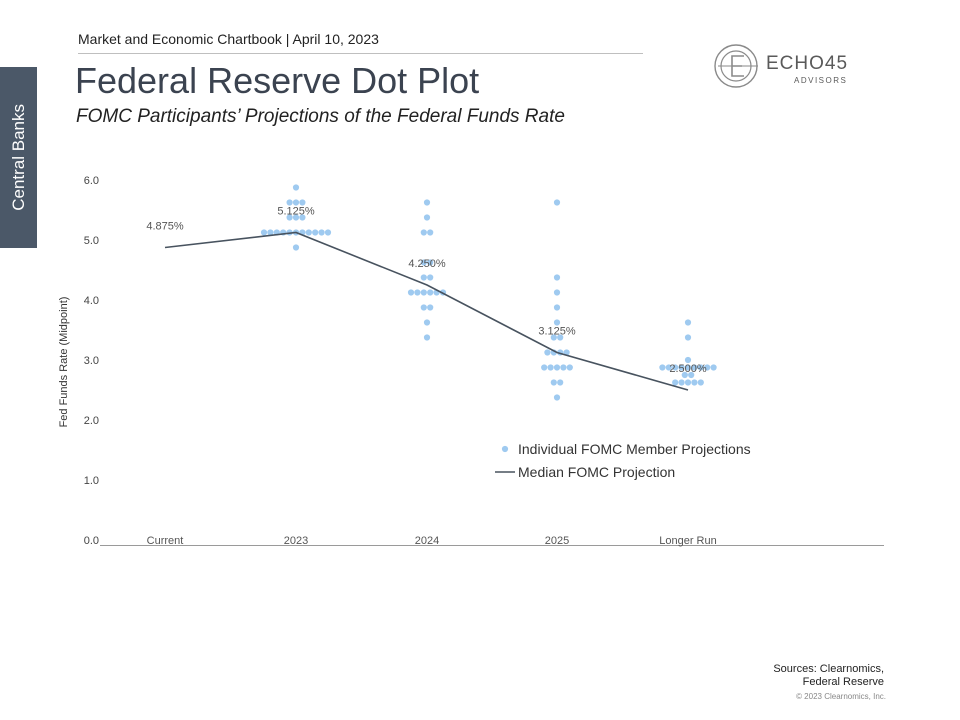 The image size is (960, 720). Describe the element at coordinates (688, 541) in the screenshot. I see `x-tick-label: Longer Run` at that location.